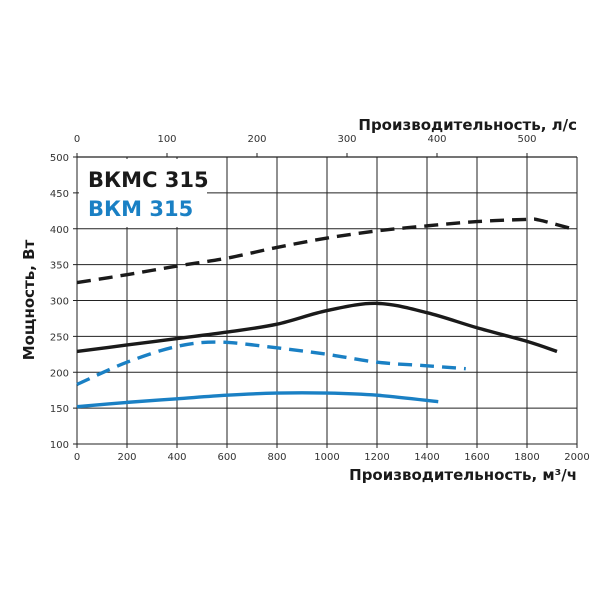 Image resolution: width=600 pixels, height=600 pixels. What do you see at coordinates (326, 457) in the screenshot?
I see `x-tick-label: 1000` at bounding box center [326, 457].